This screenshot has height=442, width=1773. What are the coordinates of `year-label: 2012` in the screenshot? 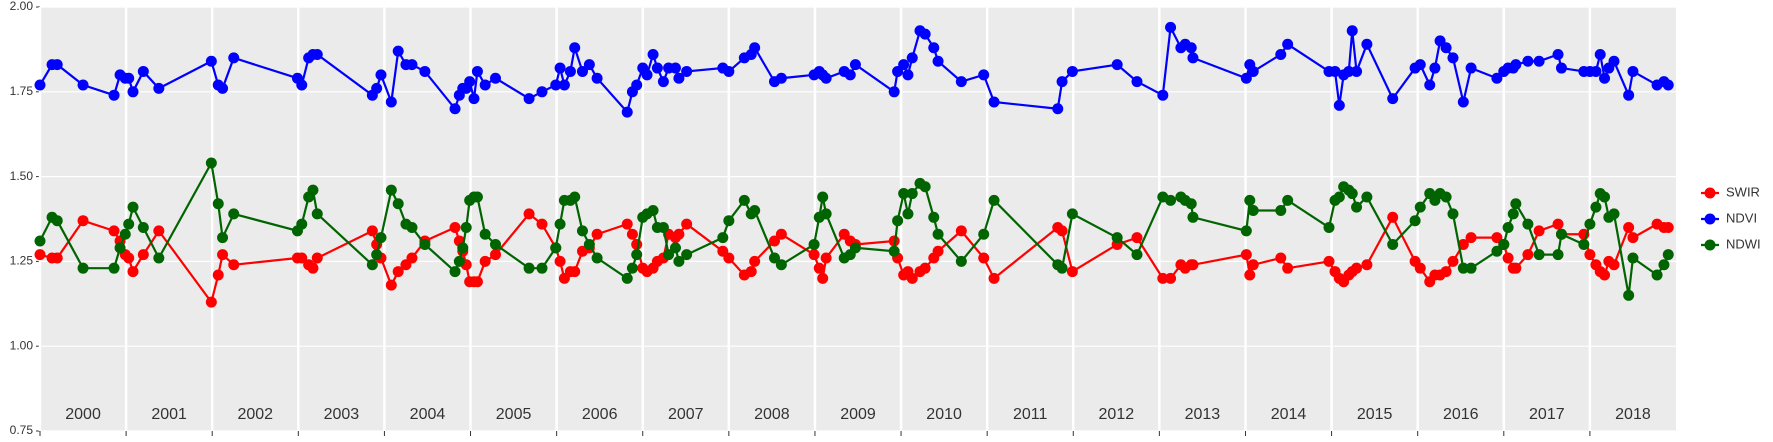 It's located at (1117, 414).